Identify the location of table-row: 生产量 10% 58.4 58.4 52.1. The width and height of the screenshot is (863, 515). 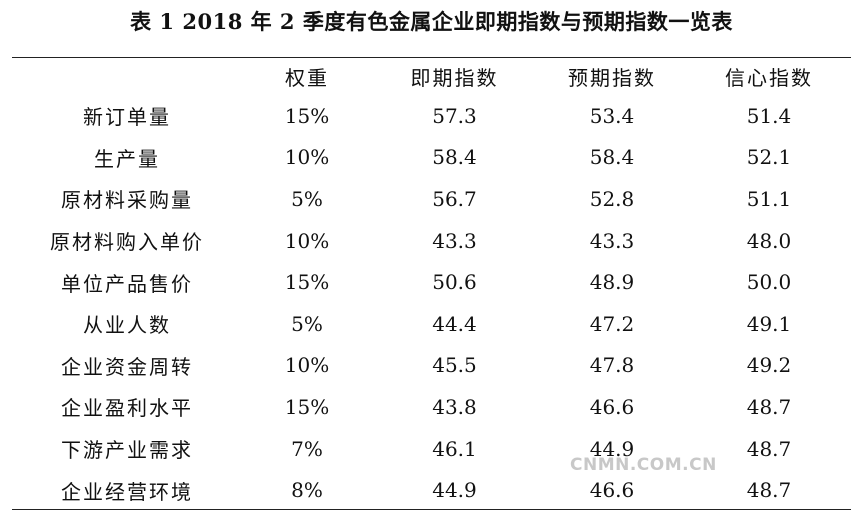
(431, 158).